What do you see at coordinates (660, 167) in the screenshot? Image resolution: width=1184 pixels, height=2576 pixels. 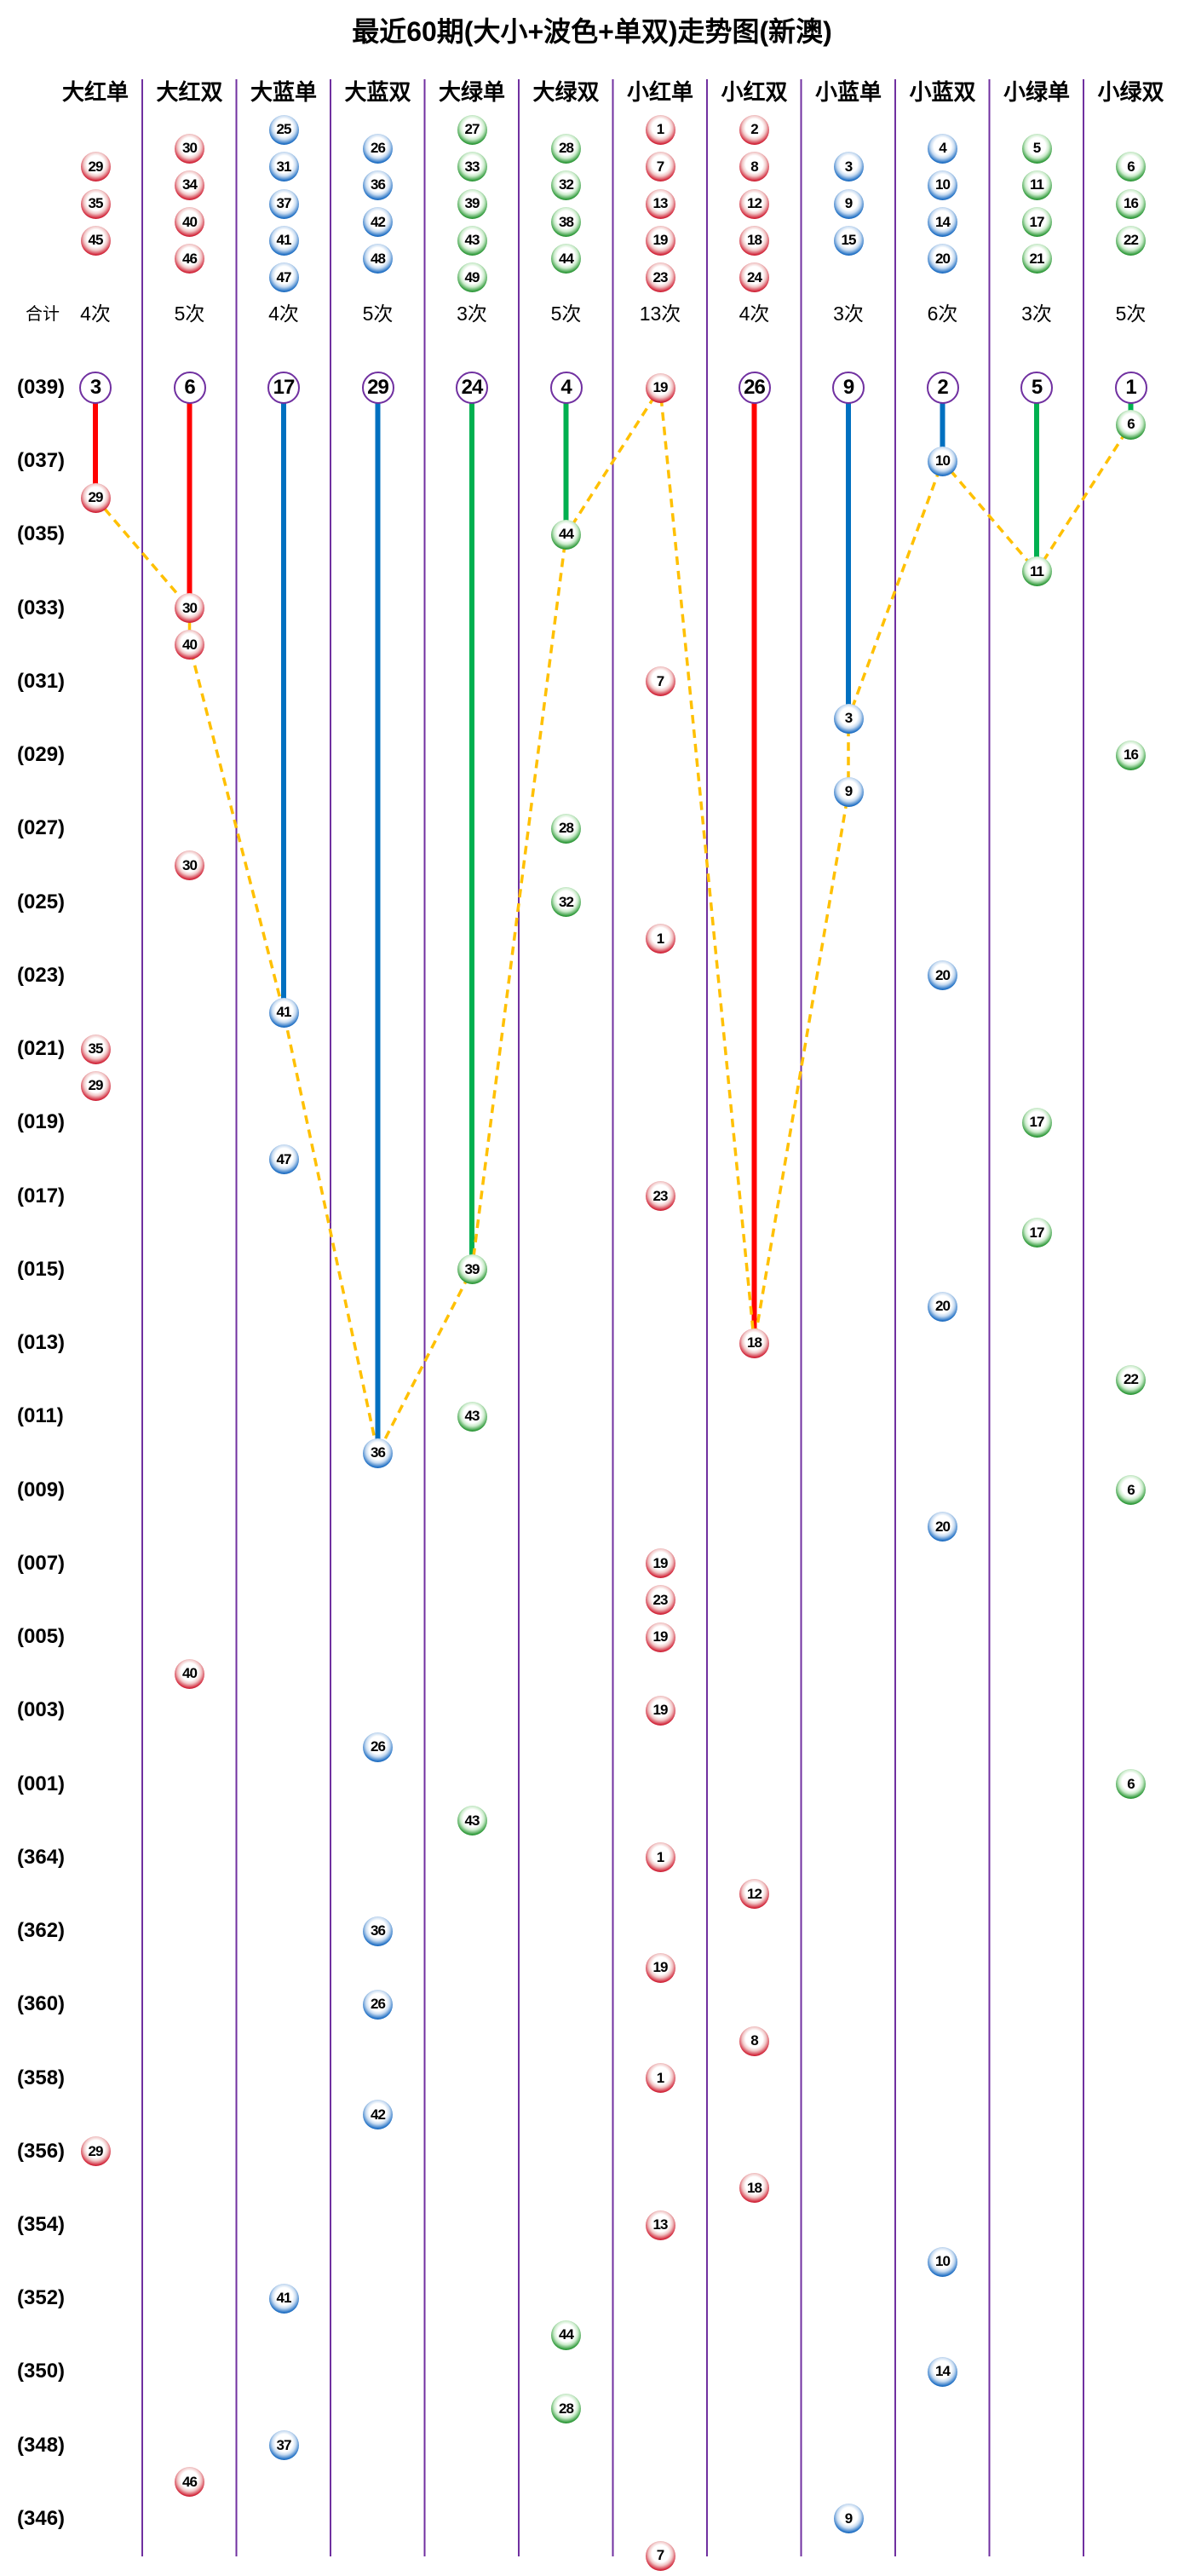 I see `header-ball: 7` at bounding box center [660, 167].